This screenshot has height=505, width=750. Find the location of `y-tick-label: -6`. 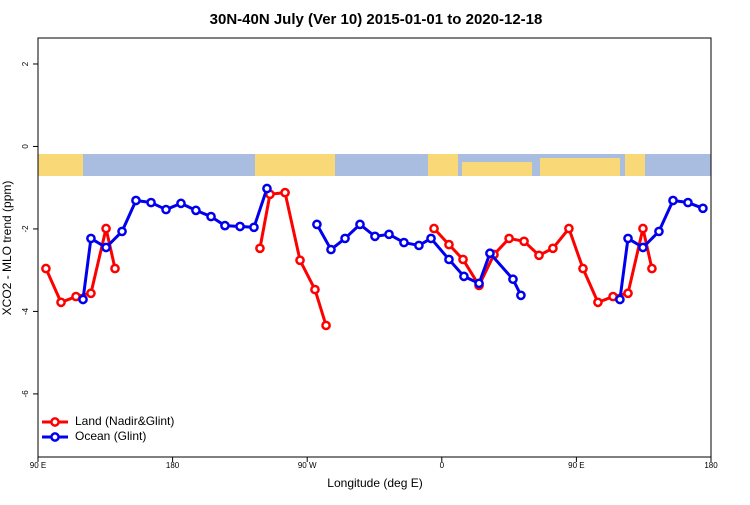

y-tick-label: -6 is located at coordinates (25, 394).